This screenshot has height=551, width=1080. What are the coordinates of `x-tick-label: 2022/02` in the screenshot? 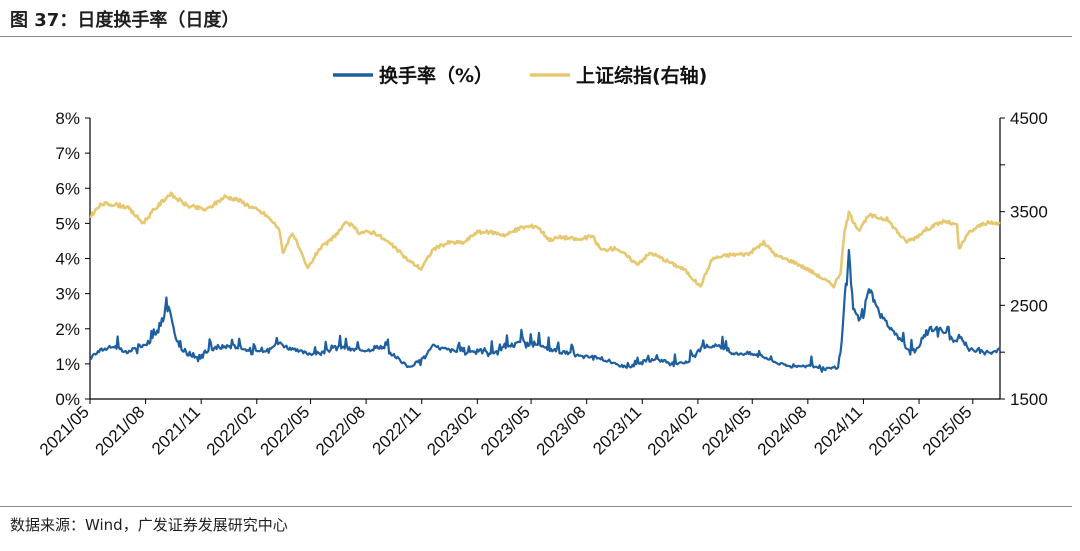 It's located at (231, 430).